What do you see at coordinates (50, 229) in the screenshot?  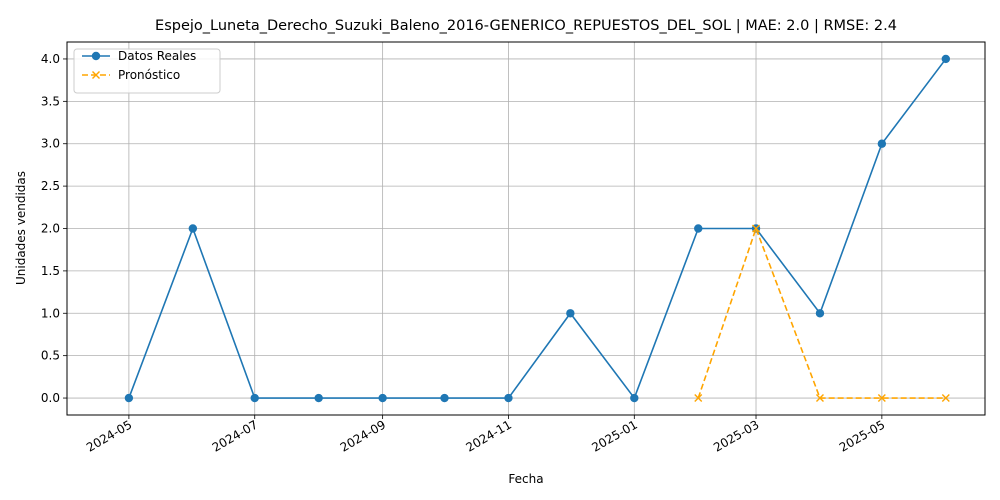 I see `y-tick-label: 2.0` at bounding box center [50, 229].